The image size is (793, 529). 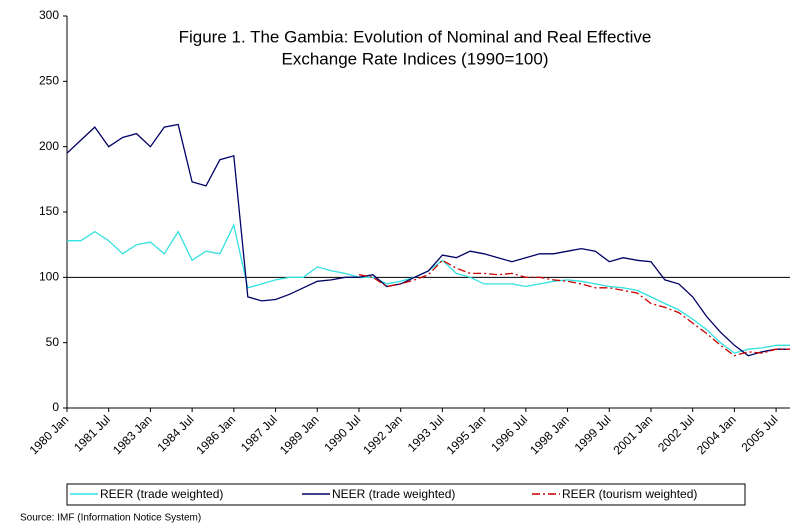 I want to click on y-tick-label: 200, so click(x=49, y=146).